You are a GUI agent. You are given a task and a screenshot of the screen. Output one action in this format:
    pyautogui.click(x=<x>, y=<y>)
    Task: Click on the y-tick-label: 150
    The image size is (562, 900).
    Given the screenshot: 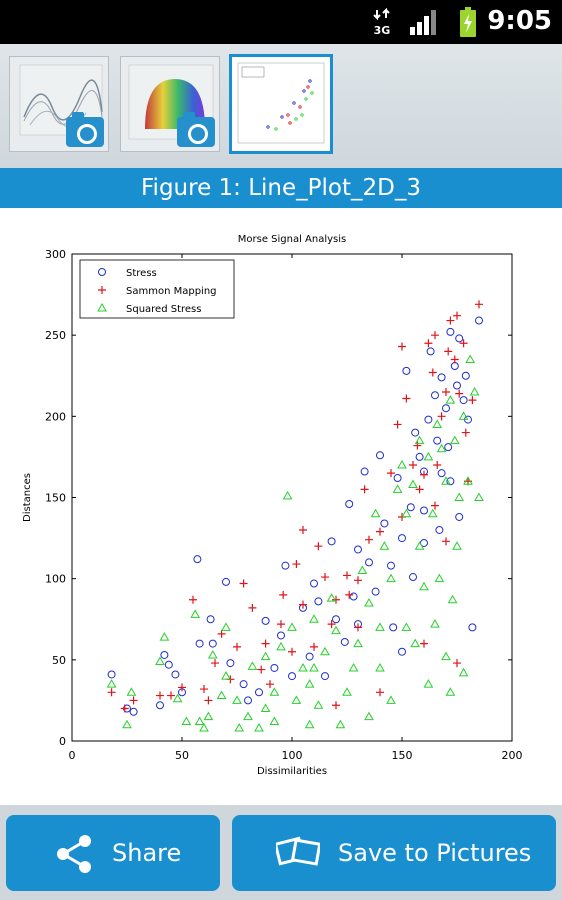 What is the action you would take?
    pyautogui.click(x=55, y=498)
    